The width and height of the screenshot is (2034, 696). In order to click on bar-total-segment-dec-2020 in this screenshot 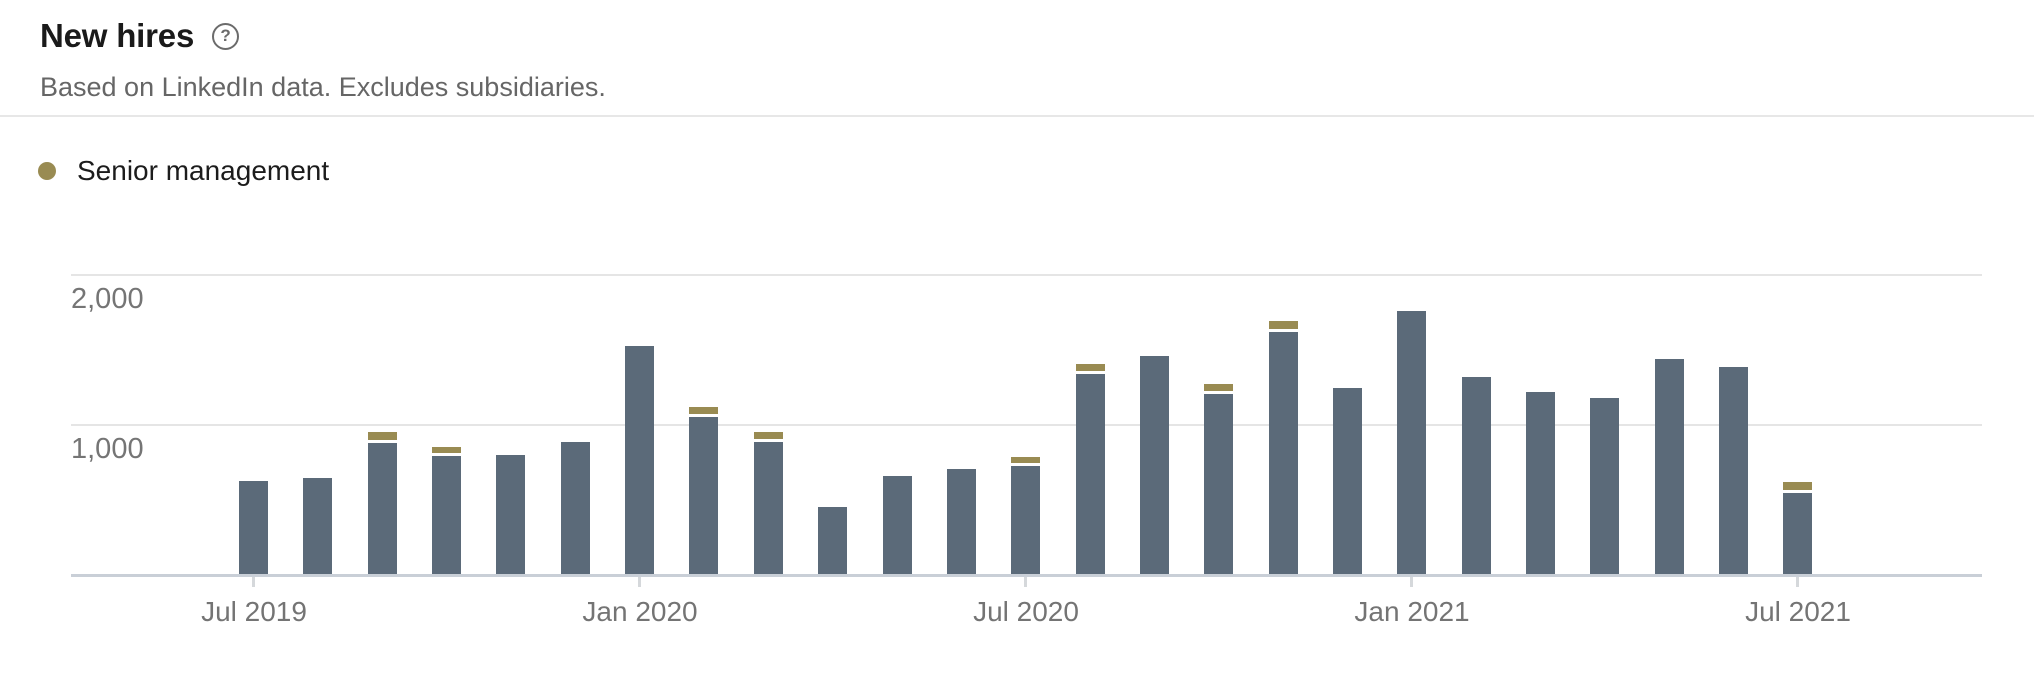, I will do `click(1347, 481)`.